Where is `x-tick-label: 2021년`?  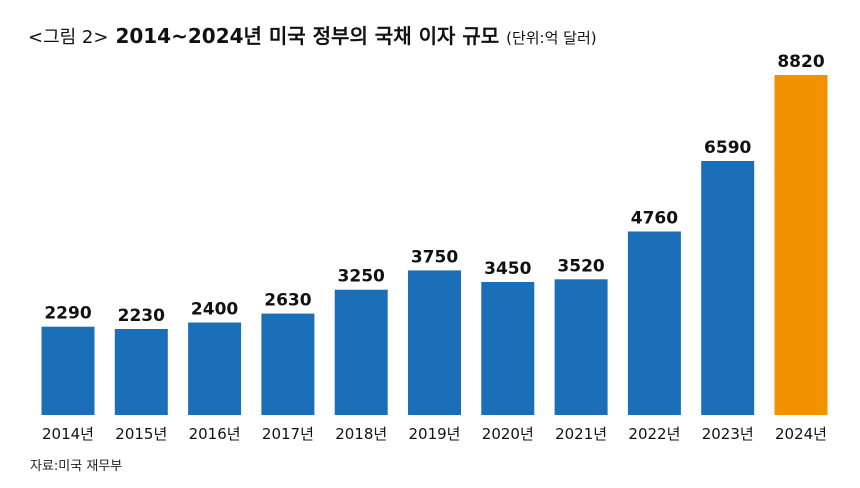
x-tick-label: 2021년 is located at coordinates (581, 434).